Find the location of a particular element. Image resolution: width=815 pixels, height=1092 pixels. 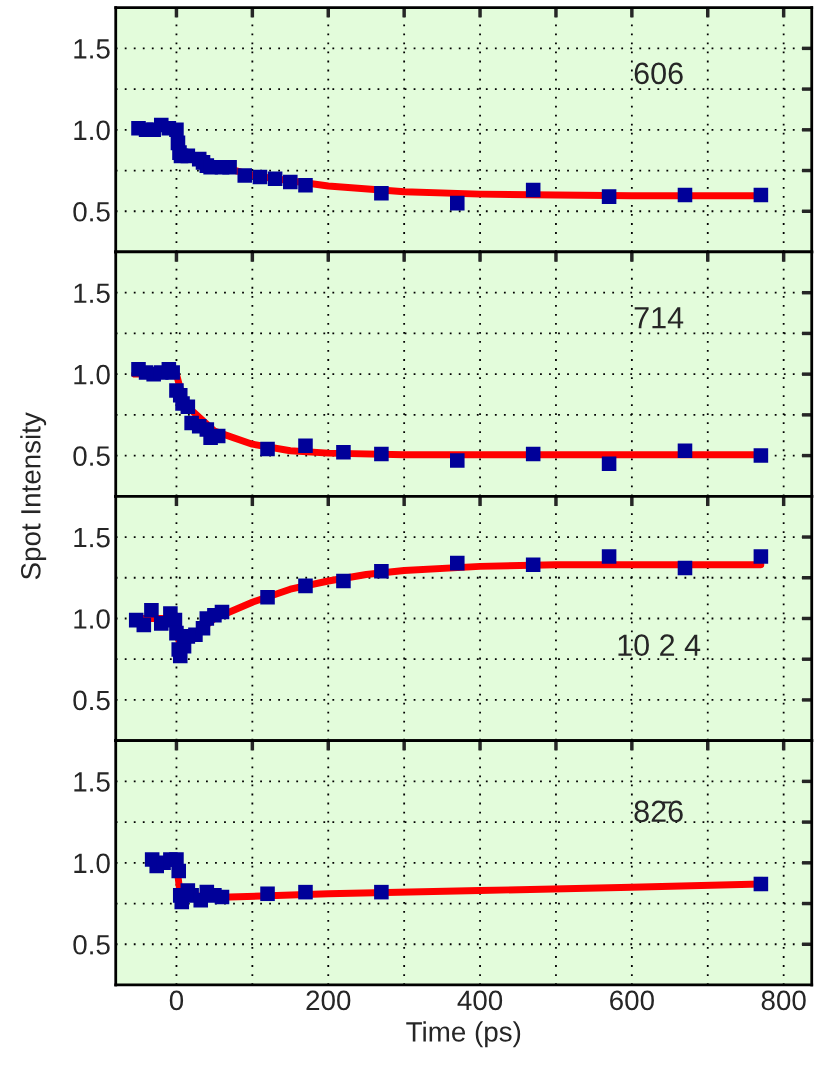

x-tick-label: 600 is located at coordinates (632, 1000).